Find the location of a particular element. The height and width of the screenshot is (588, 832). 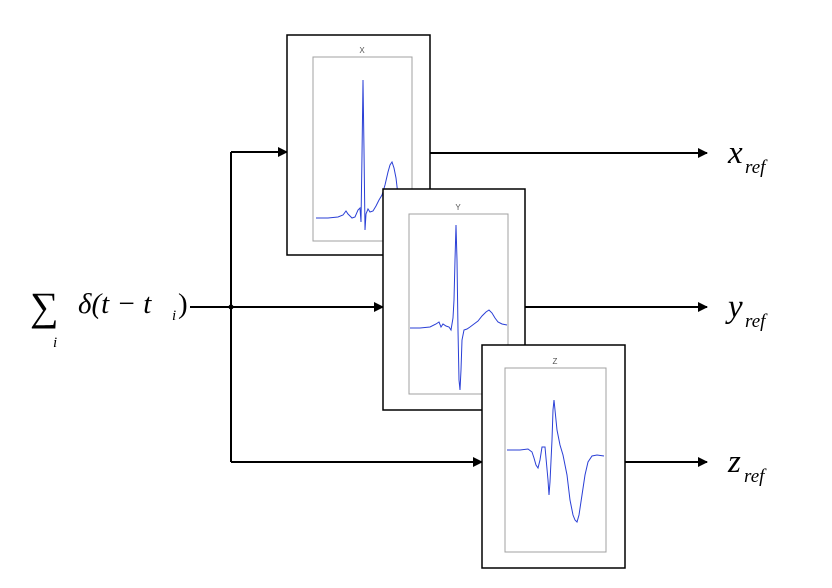

plot-z-frame is located at coordinates (555, 460).